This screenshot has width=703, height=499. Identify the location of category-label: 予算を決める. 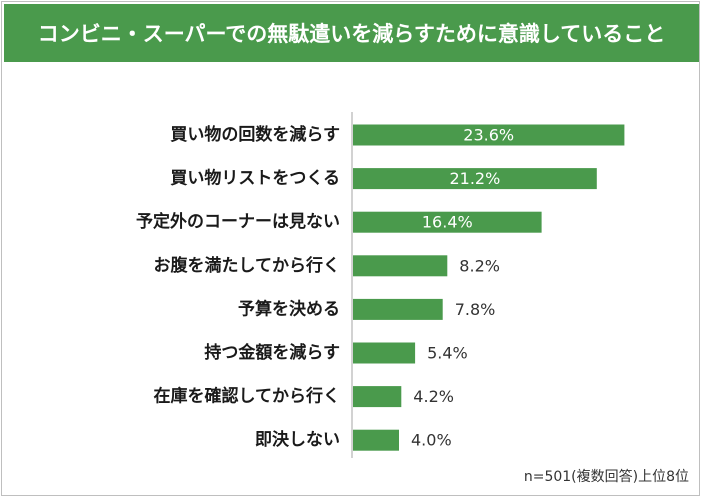
(289, 308).